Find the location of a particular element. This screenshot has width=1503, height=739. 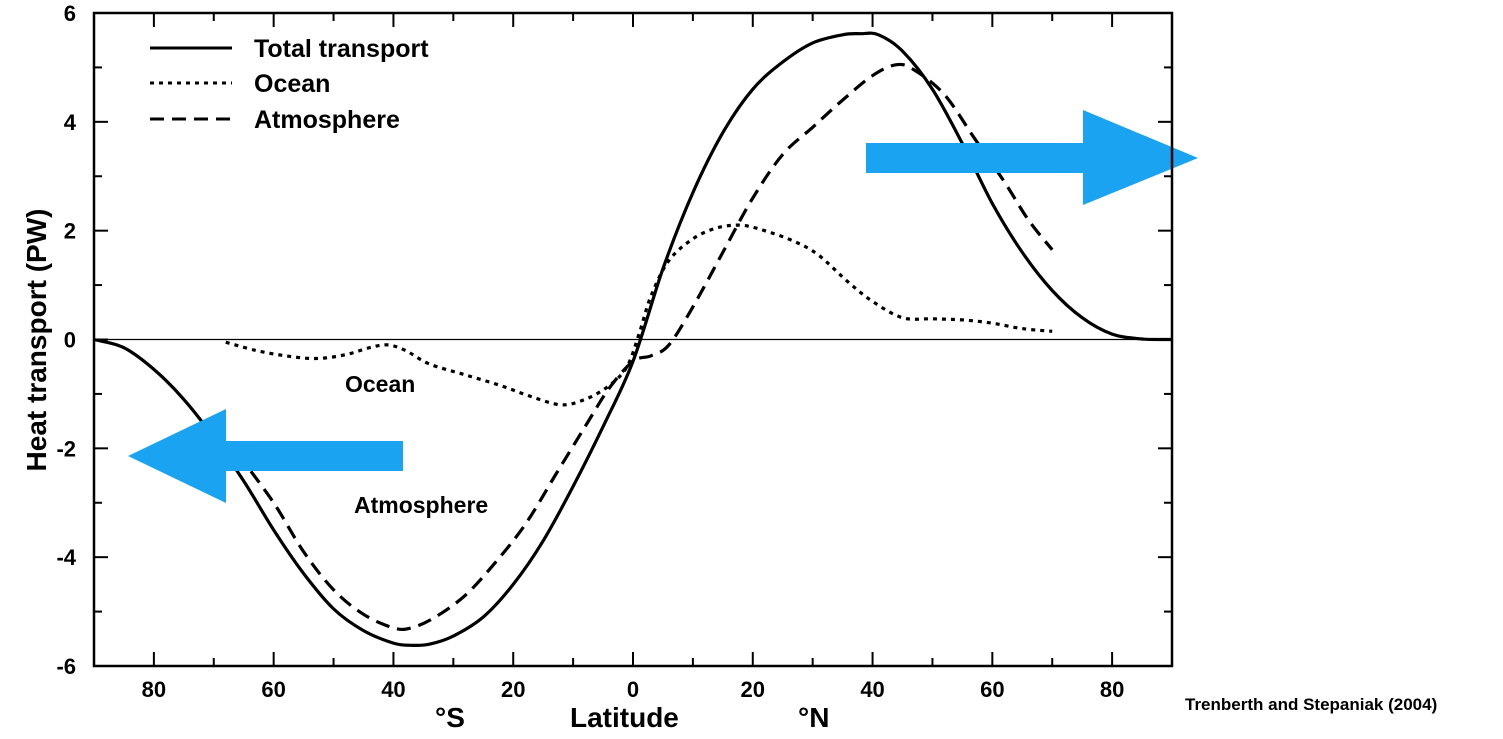

y-tick-label: -2 is located at coordinates (66, 448).